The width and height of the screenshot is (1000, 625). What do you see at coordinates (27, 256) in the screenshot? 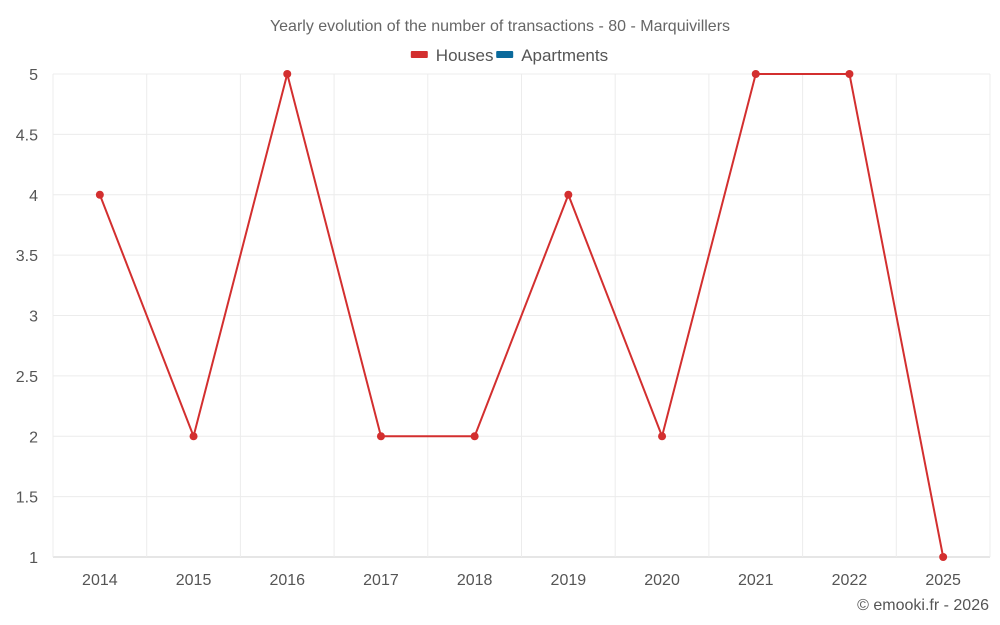
I see `y-tick-label: 3.5` at bounding box center [27, 256].